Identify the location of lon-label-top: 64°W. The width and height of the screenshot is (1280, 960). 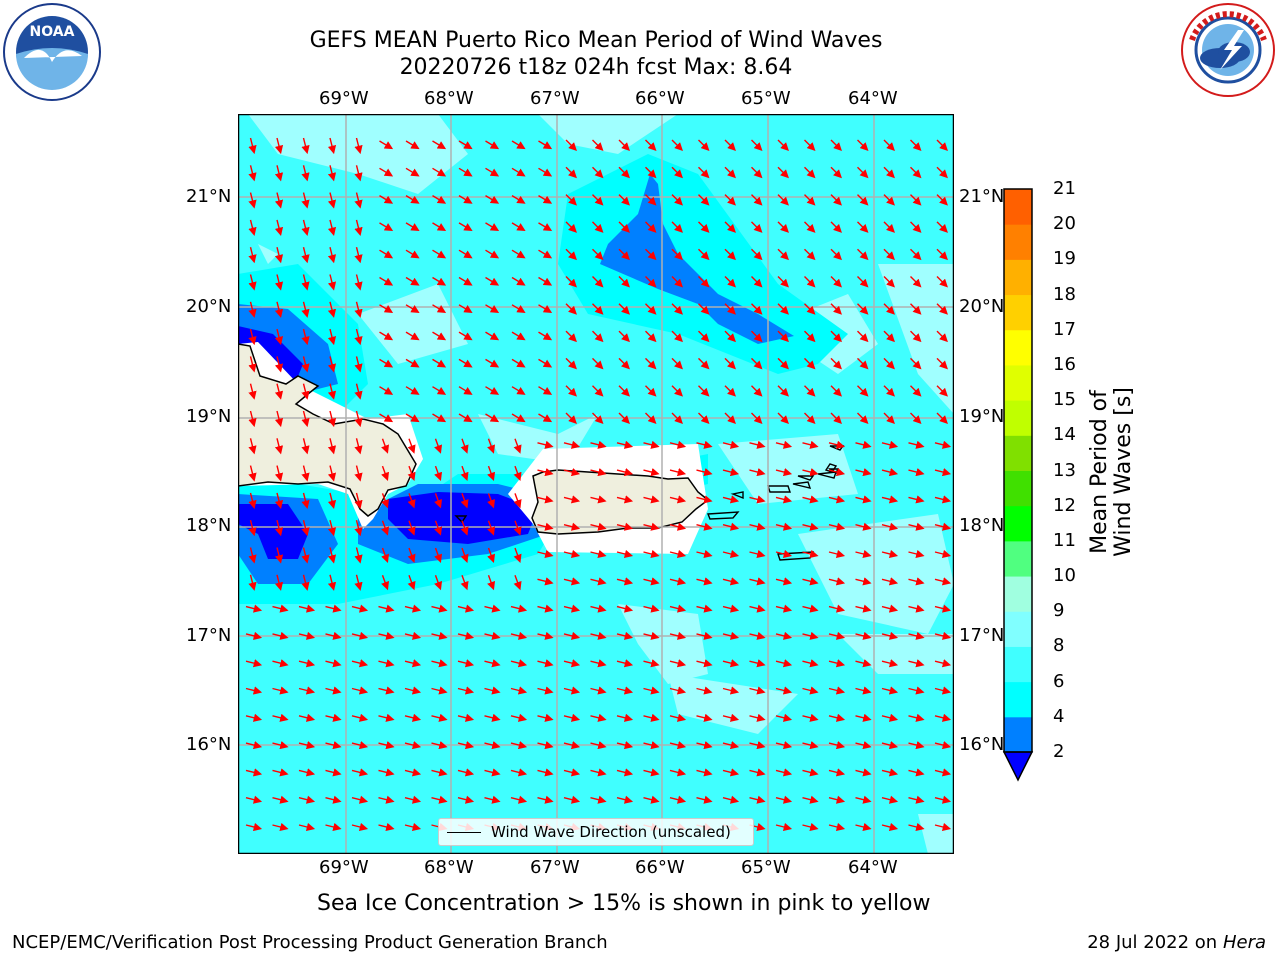
(873, 98).